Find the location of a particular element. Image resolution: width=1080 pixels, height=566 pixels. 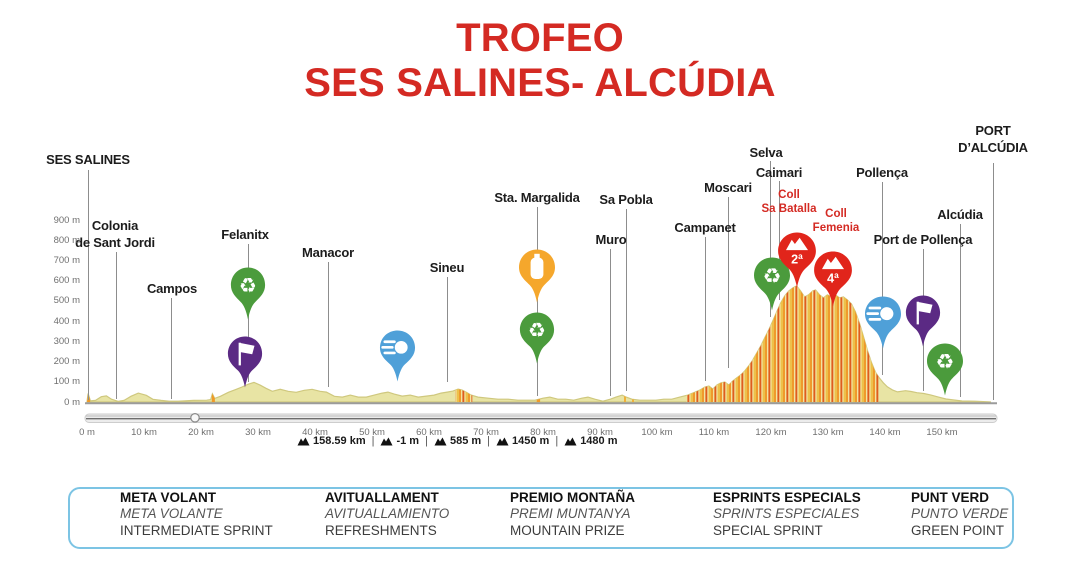

legend-subtitle: PREMI MUNTANYA is located at coordinates (570, 514).